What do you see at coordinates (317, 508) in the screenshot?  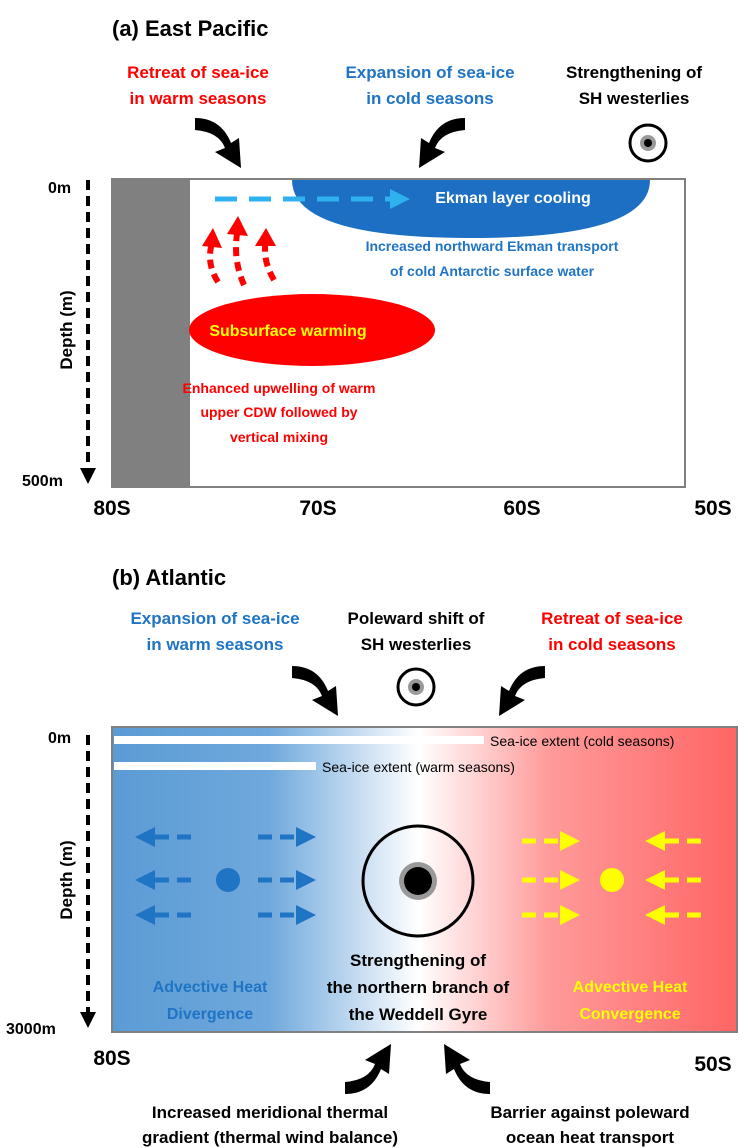 I see `x-label: 70S` at bounding box center [317, 508].